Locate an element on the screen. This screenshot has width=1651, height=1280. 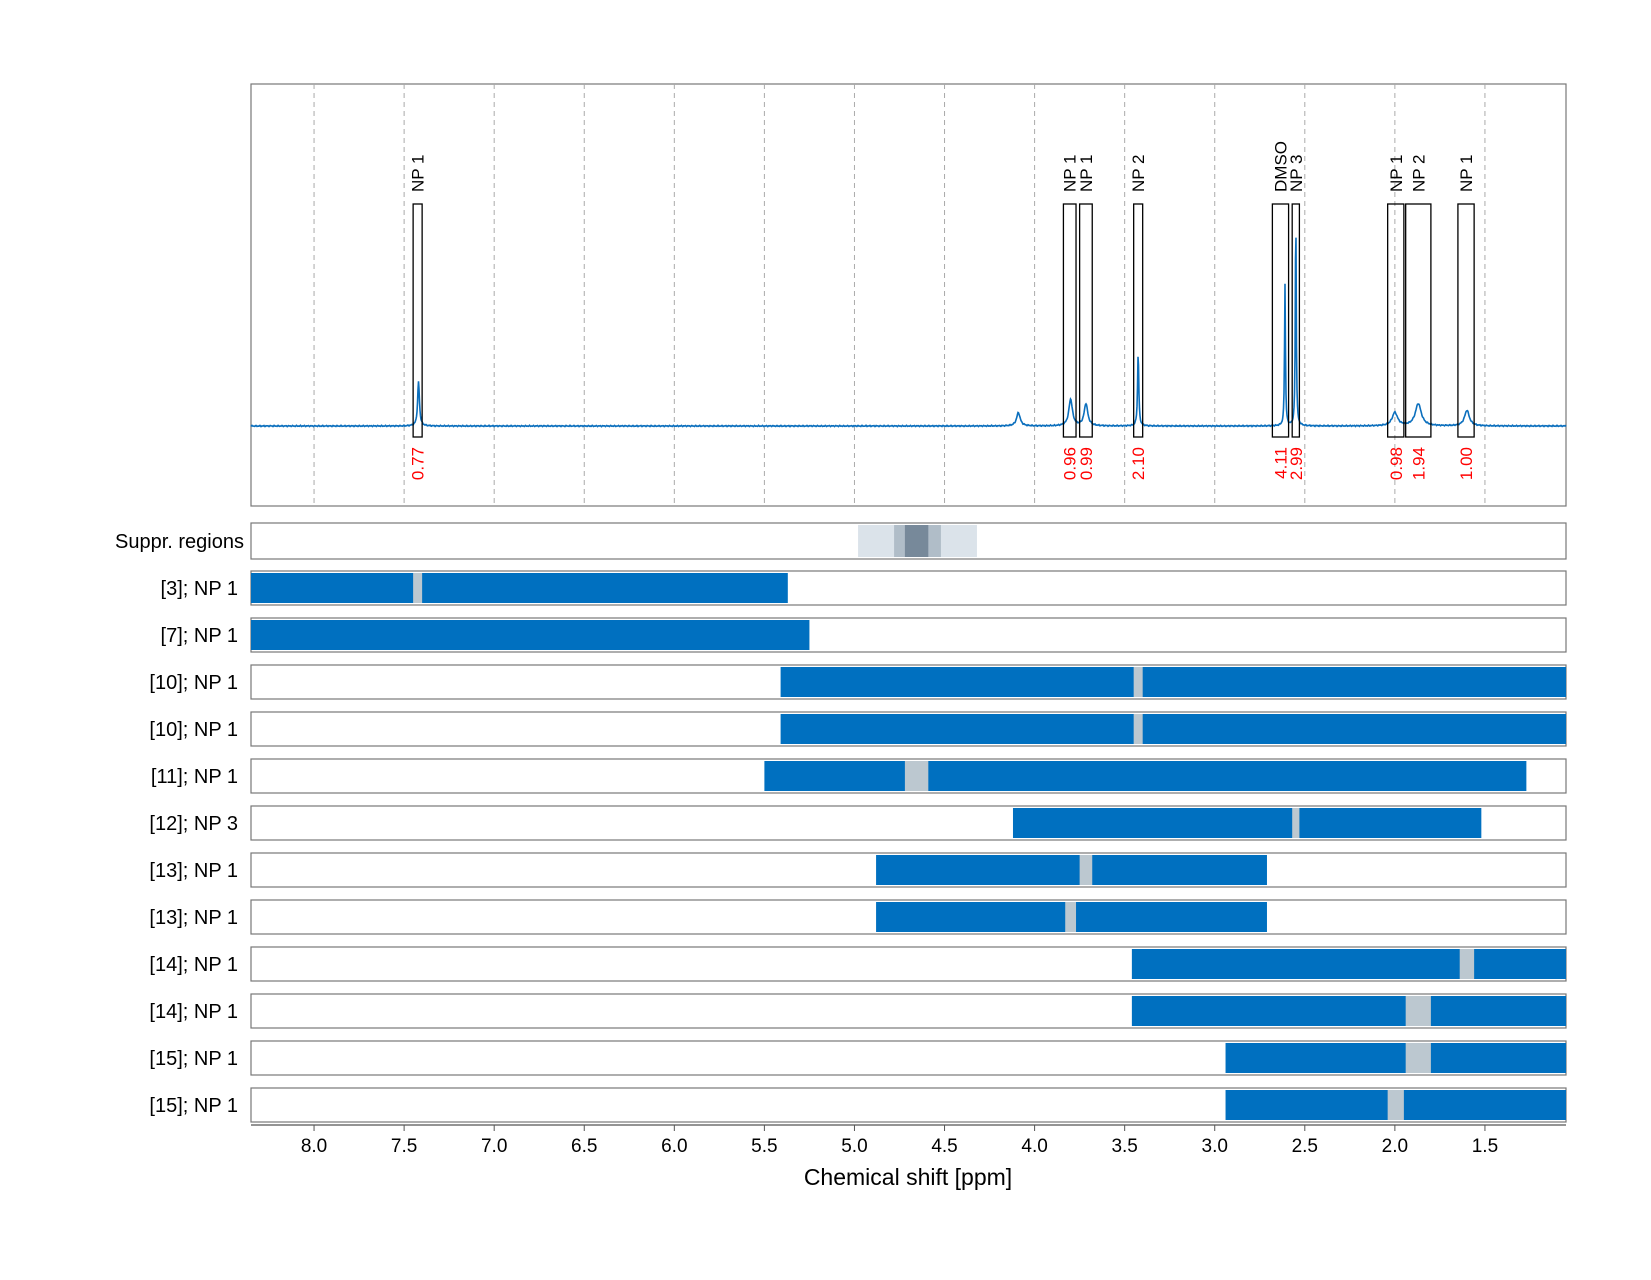
x-tick-label: 2.5 is located at coordinates (1305, 1146).